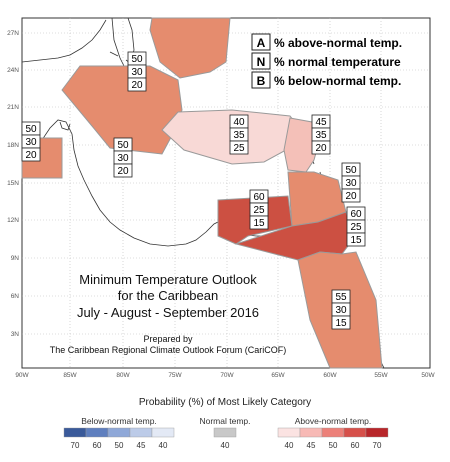 This screenshot has width=450, height=462. I want to click on key-box-a, so click(261, 42).